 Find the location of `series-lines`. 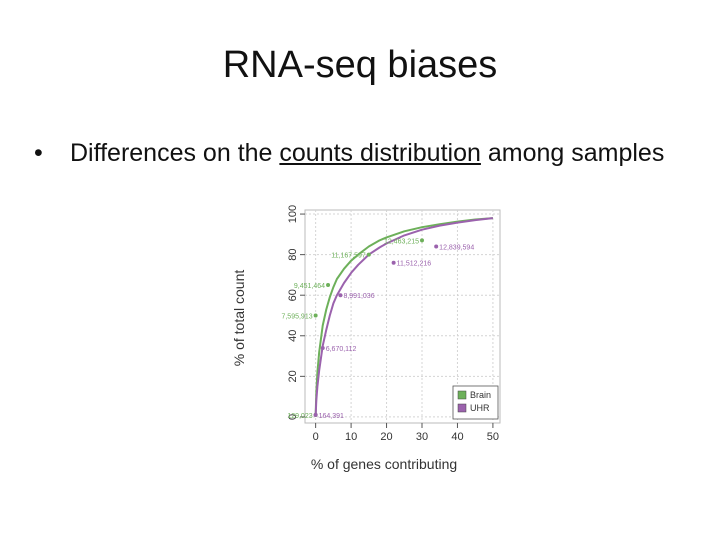

series-lines is located at coordinates (404, 317).